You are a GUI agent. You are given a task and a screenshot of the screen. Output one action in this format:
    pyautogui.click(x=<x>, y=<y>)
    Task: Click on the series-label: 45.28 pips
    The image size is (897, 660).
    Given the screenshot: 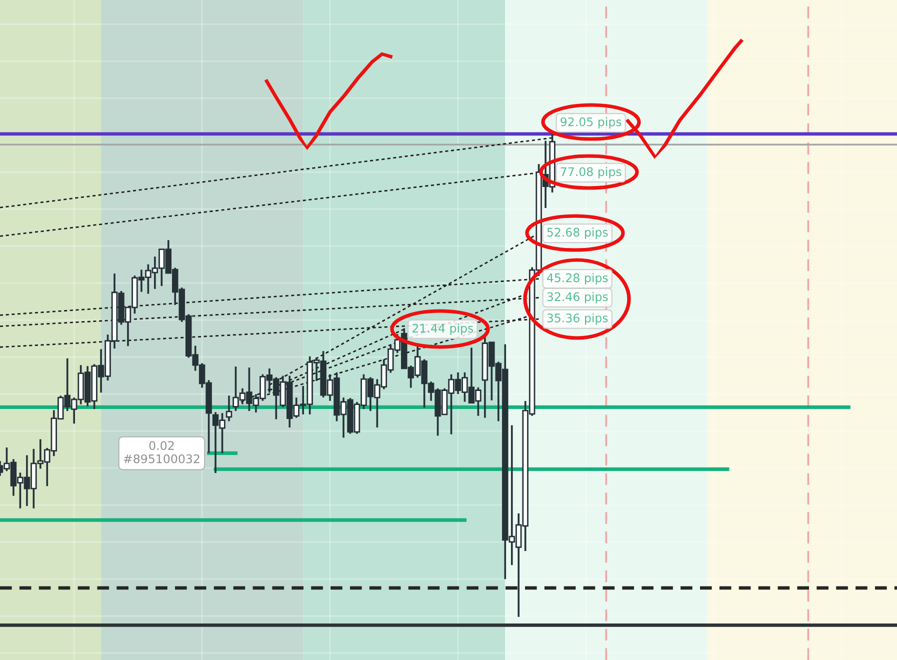 What is the action you would take?
    pyautogui.click(x=577, y=279)
    